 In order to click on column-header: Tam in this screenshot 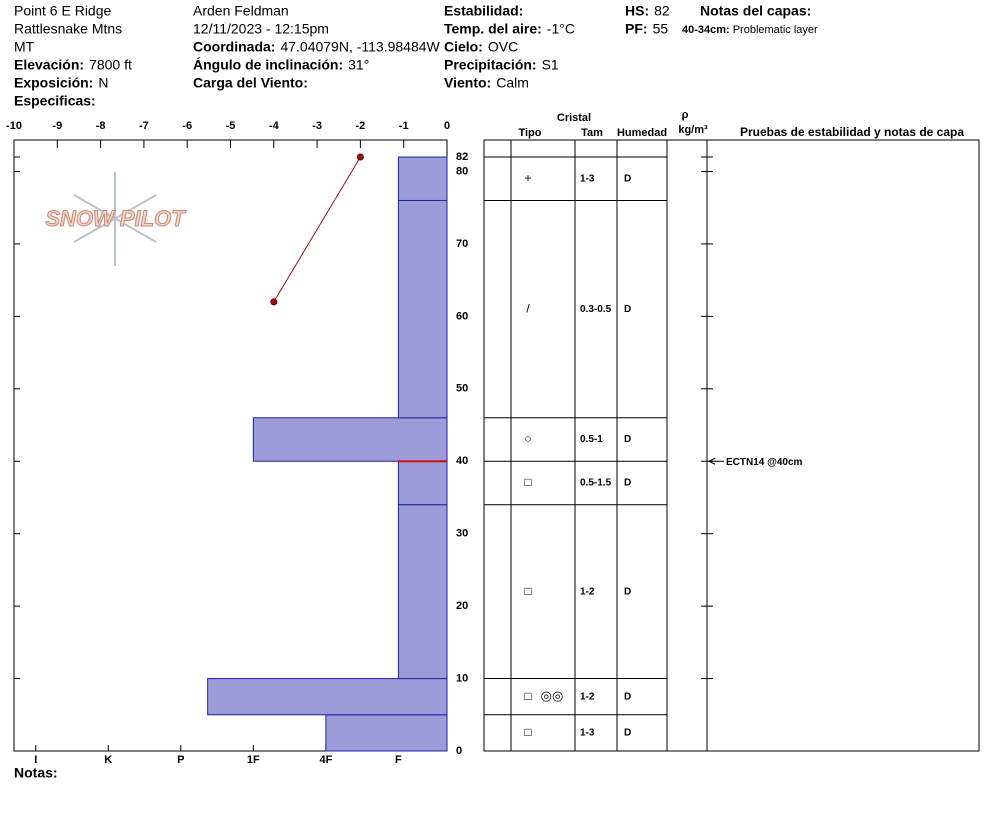, I will do `click(592, 133)`.